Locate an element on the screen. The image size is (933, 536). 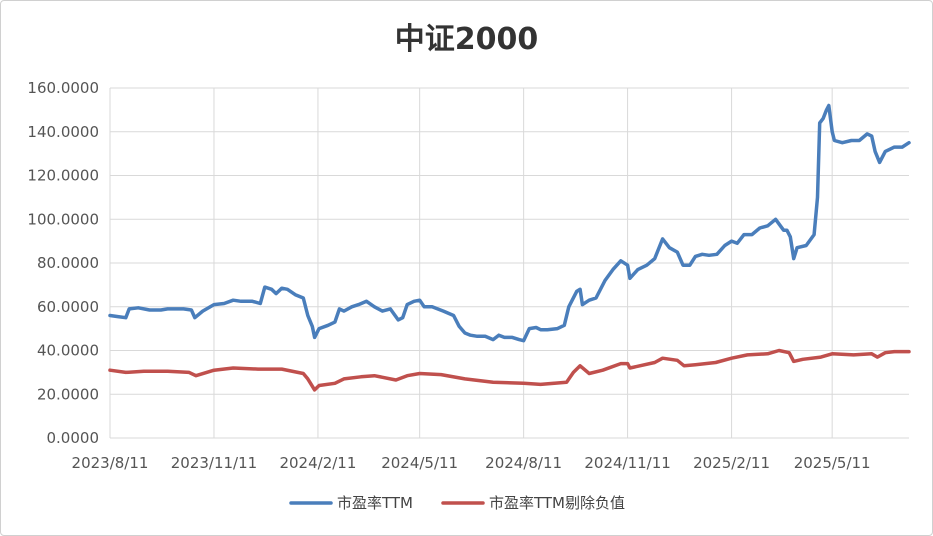
y-tick-label: 40.0000 is located at coordinates (68, 351).